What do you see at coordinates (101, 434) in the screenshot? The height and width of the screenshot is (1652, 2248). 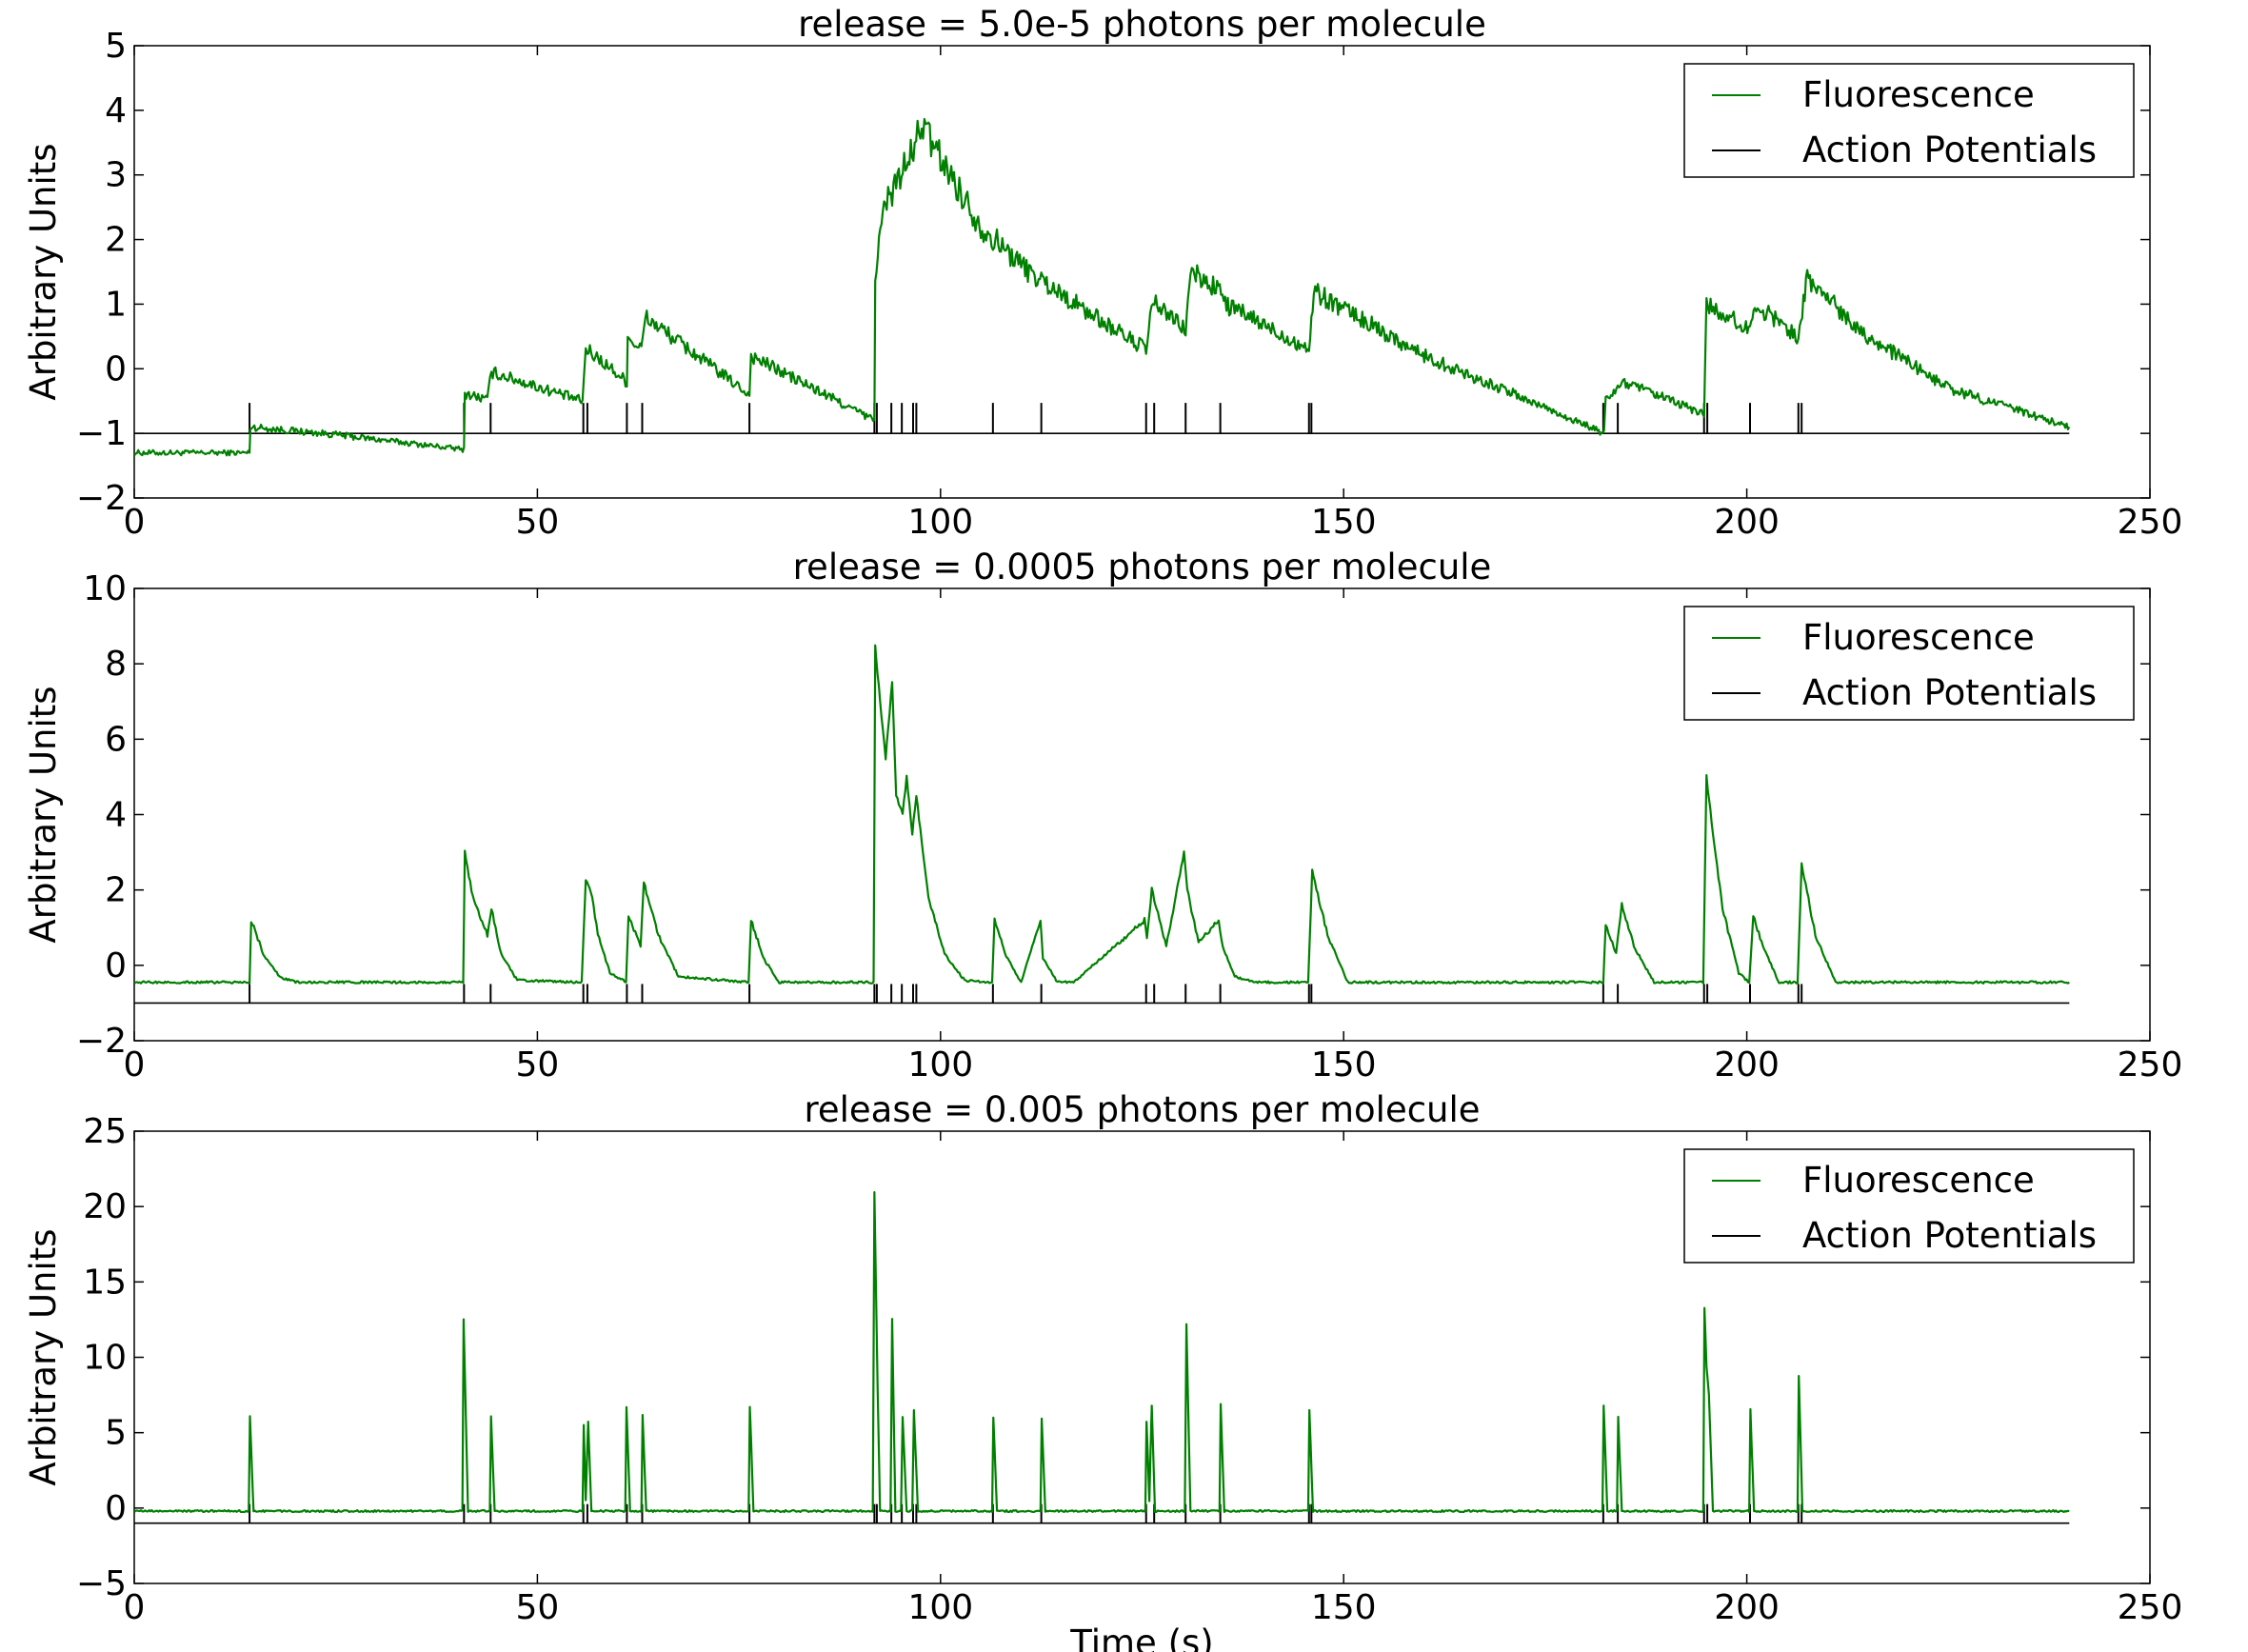 I see `y-tick-label: −1` at bounding box center [101, 434].